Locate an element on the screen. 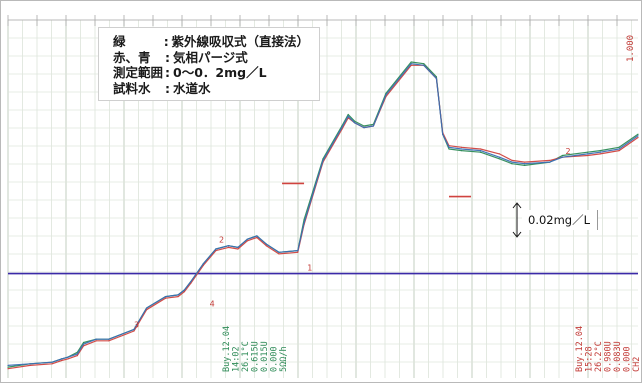 This screenshot has height=383, width=642. top-scale-bar is located at coordinates (322, 20).